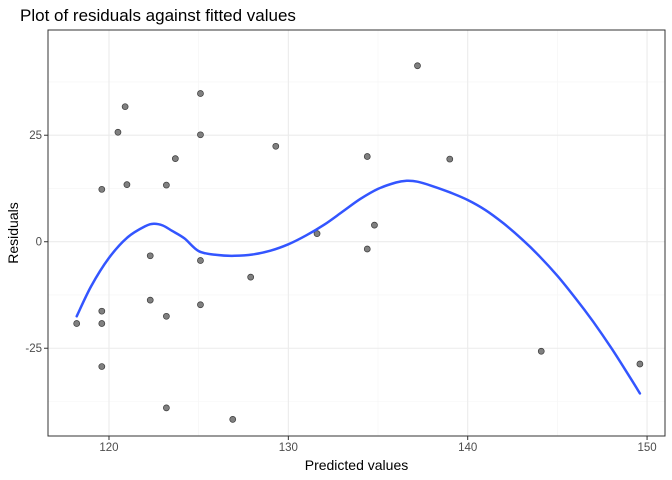 The image size is (672, 480). I want to click on y-tick-label: 0, so click(39, 243).